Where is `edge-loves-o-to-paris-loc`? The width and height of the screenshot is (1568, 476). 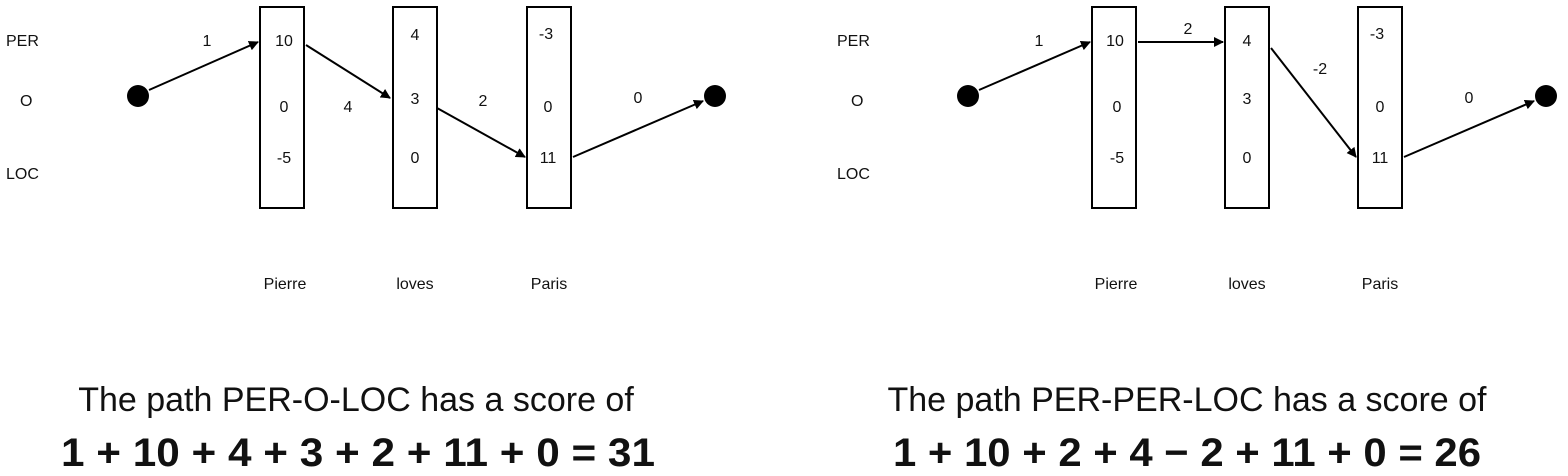 edge-loves-o-to-paris-loc is located at coordinates (481, 132).